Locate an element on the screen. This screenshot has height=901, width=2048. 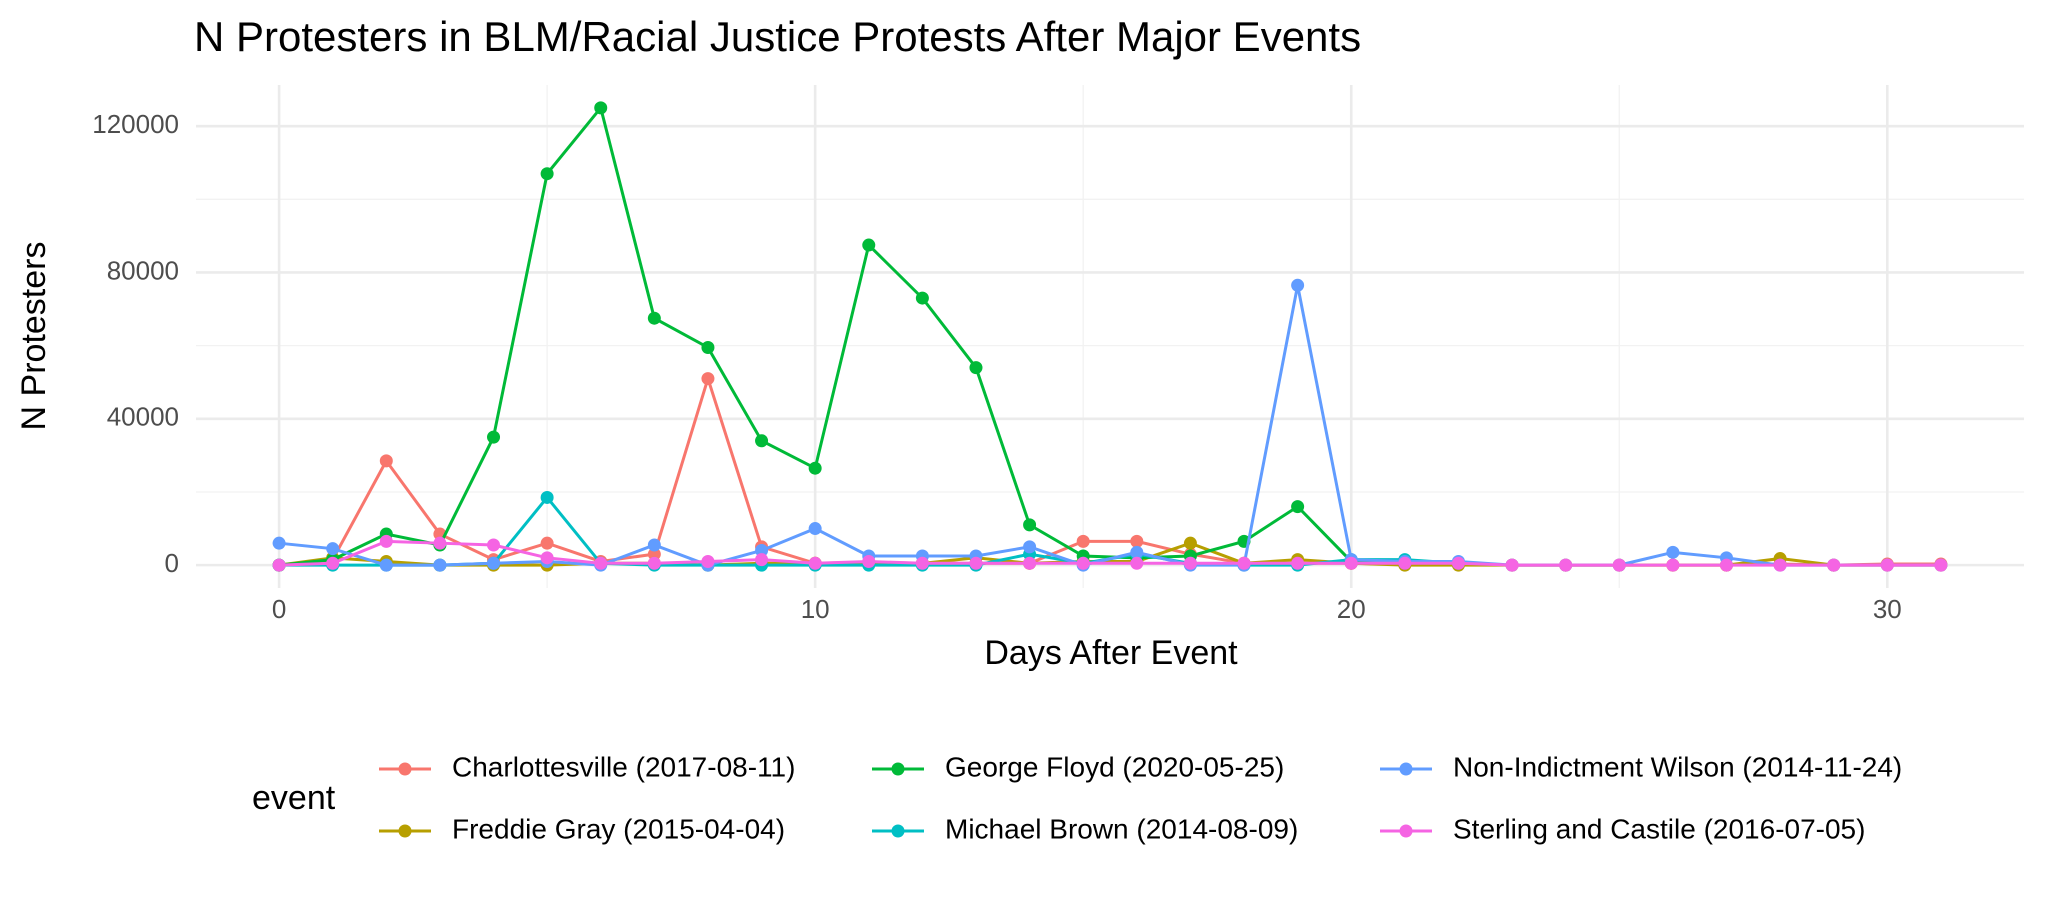
legend-label: Charlottesville (2017-08-11) is located at coordinates (623, 766).